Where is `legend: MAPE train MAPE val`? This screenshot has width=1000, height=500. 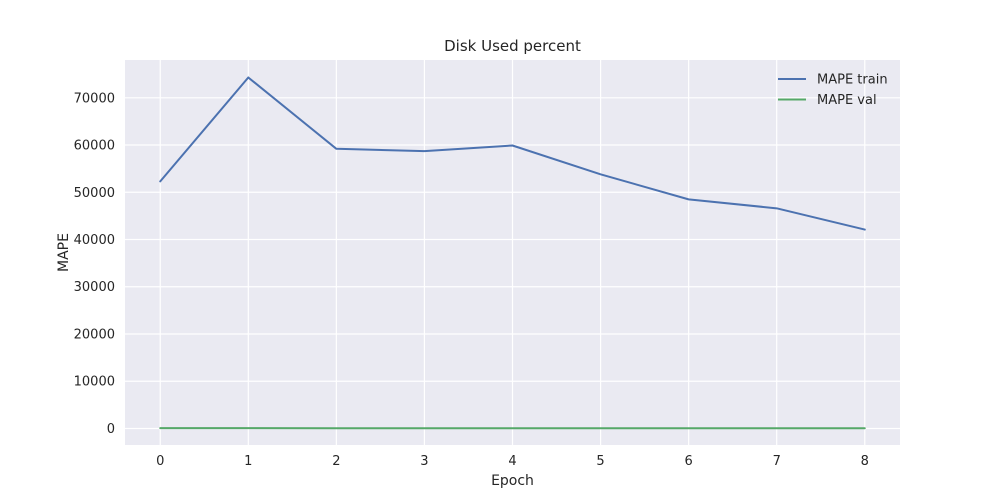 legend: MAPE train MAPE val is located at coordinates (833, 90).